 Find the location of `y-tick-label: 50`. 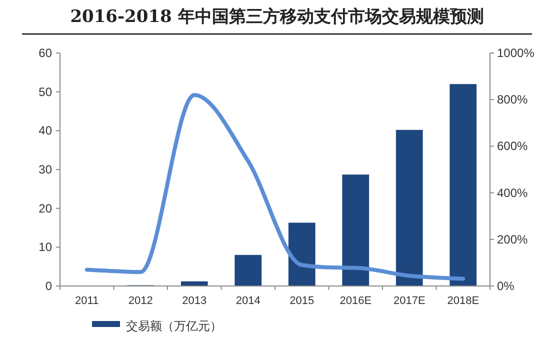

y-tick-label: 50 is located at coordinates (45, 91).